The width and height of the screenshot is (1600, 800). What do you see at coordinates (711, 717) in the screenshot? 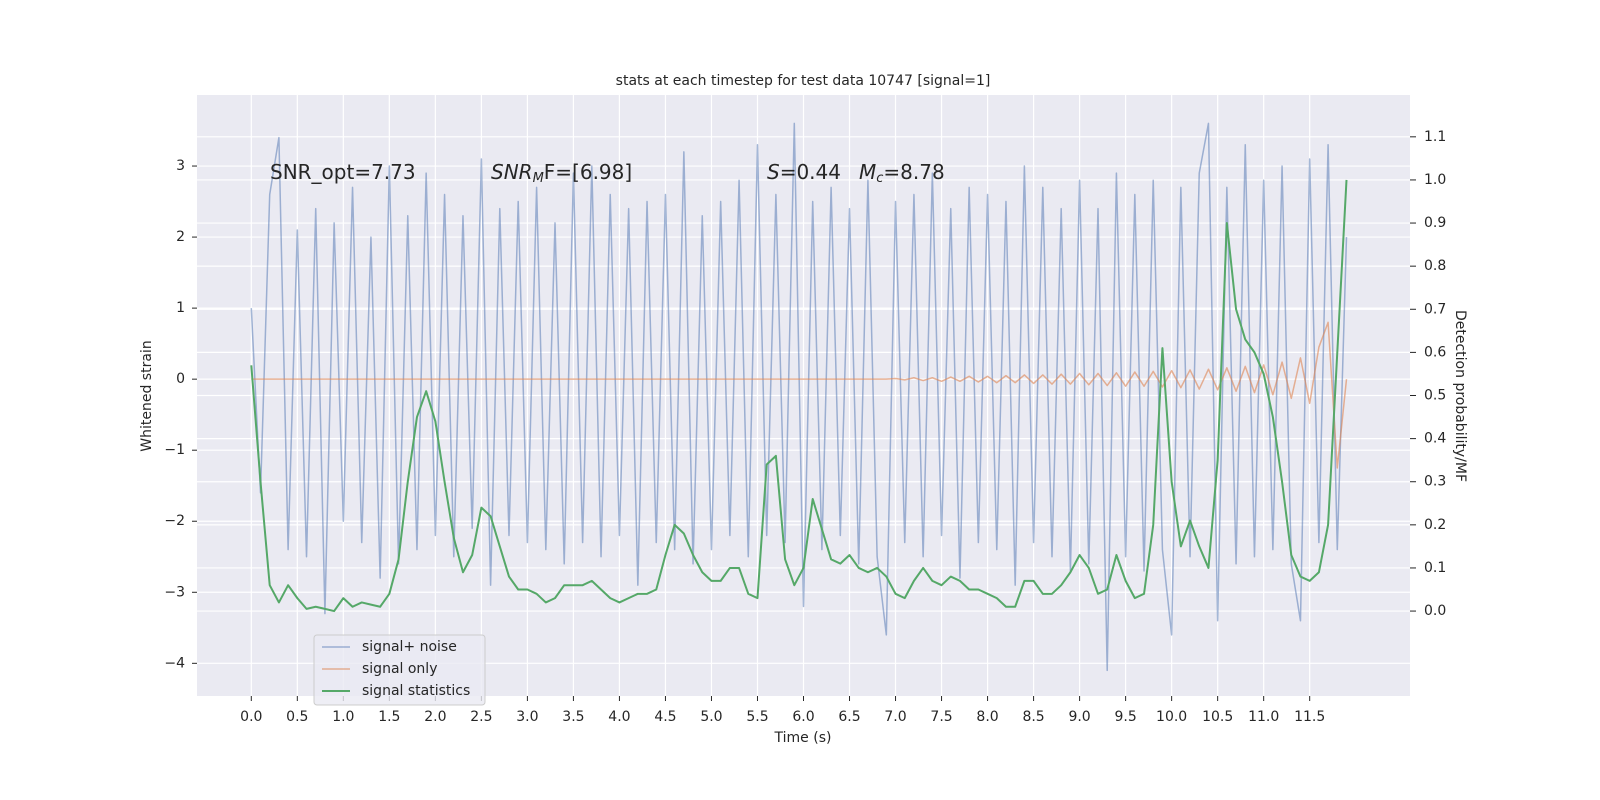
I see `x-tick-label: 5.0` at bounding box center [711, 717].